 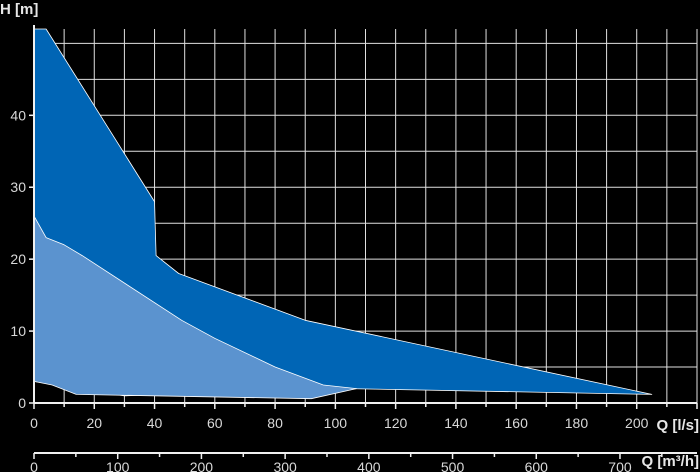 I want to click on x-tick-label: 160, so click(x=517, y=423).